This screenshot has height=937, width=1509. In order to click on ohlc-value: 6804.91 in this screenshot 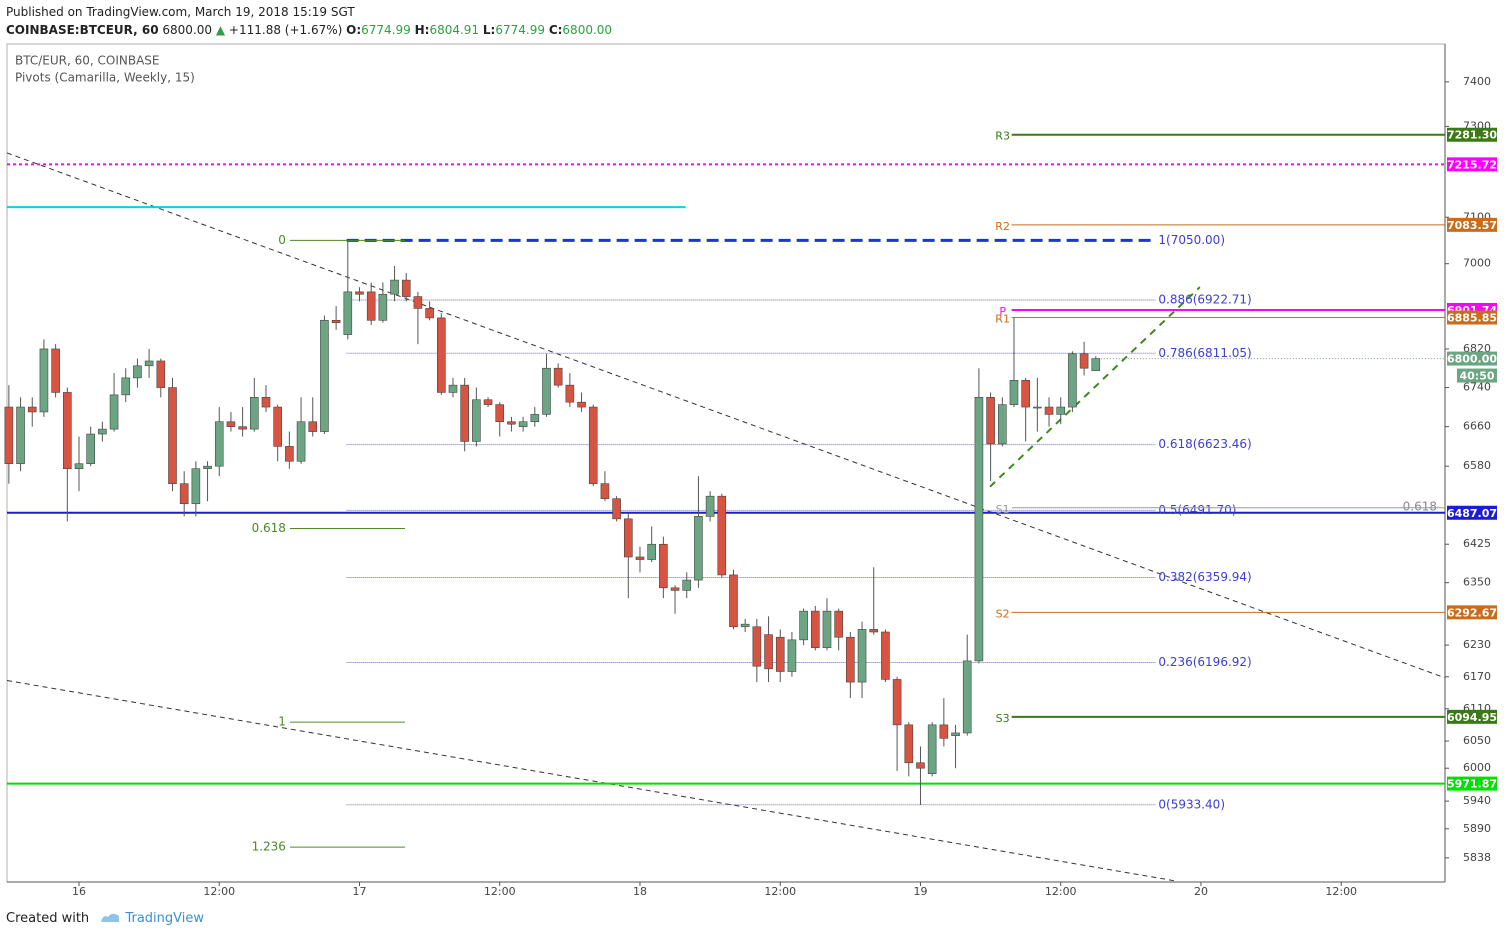, I will do `click(454, 30)`.